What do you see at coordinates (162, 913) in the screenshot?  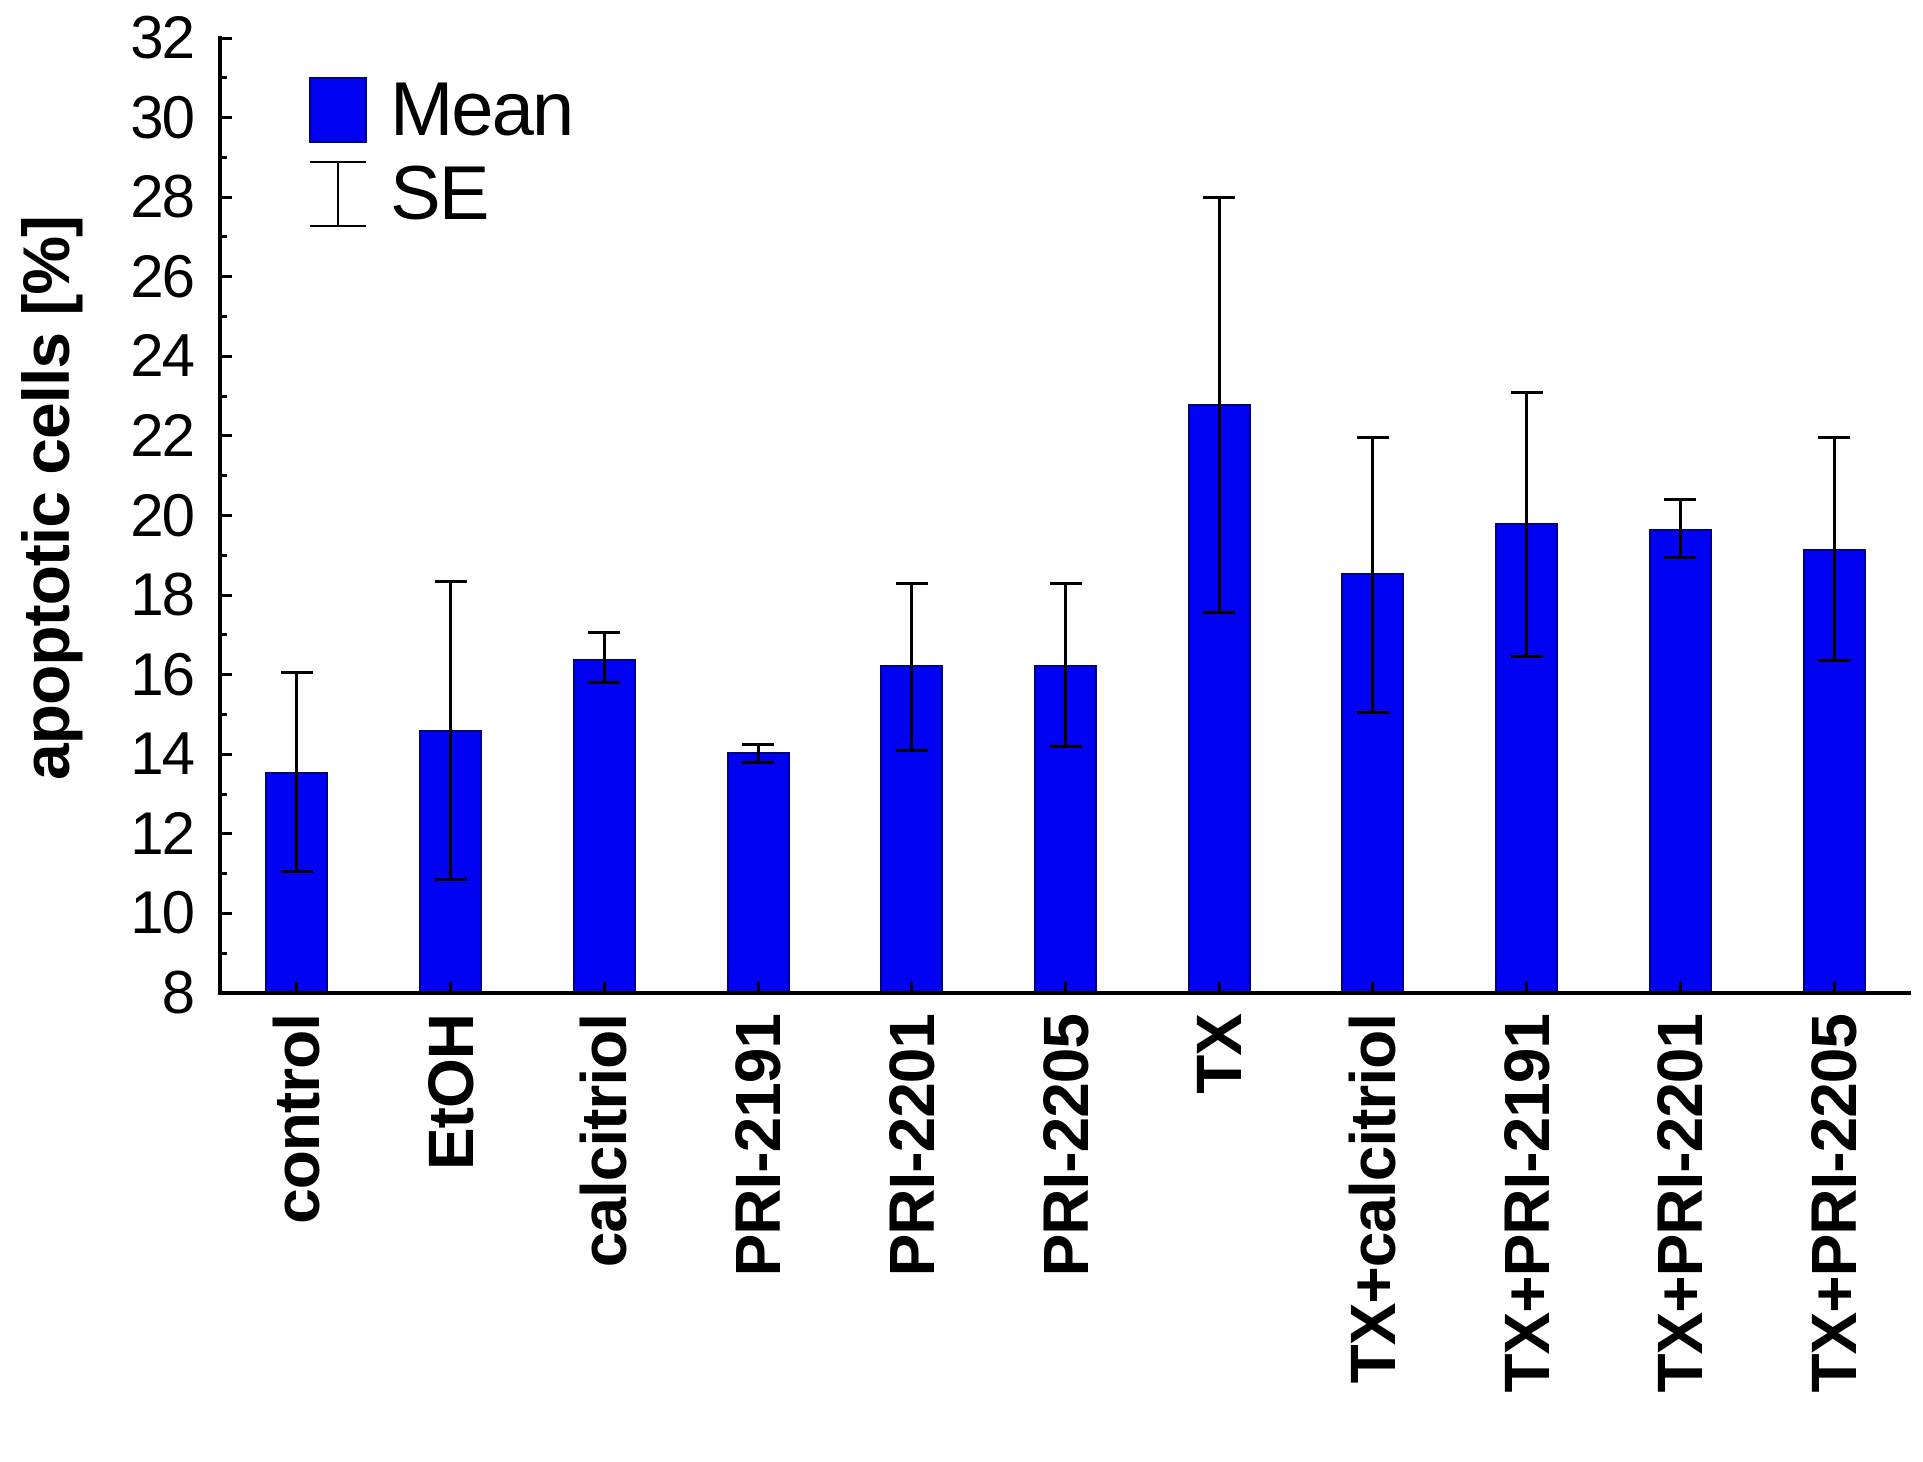 I see `y-tick-label: 10` at bounding box center [162, 913].